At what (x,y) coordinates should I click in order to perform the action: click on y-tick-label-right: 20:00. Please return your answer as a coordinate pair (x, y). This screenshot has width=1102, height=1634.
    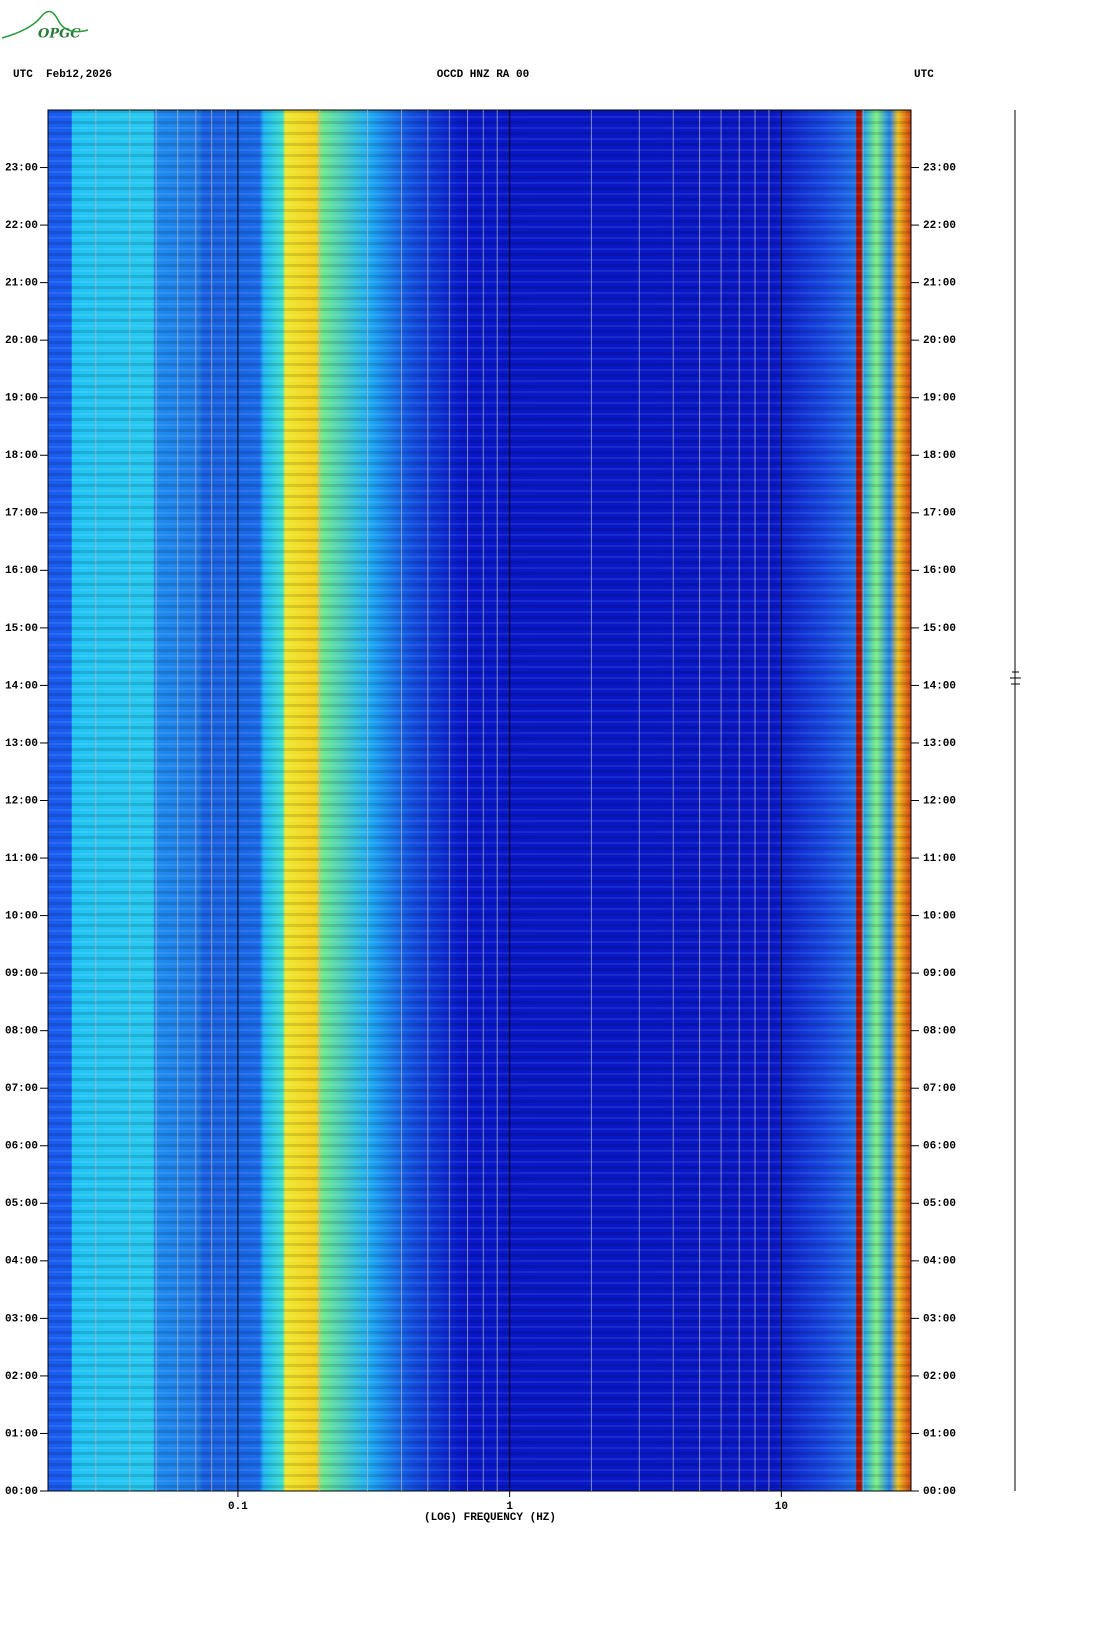
    Looking at the image, I should click on (939, 341).